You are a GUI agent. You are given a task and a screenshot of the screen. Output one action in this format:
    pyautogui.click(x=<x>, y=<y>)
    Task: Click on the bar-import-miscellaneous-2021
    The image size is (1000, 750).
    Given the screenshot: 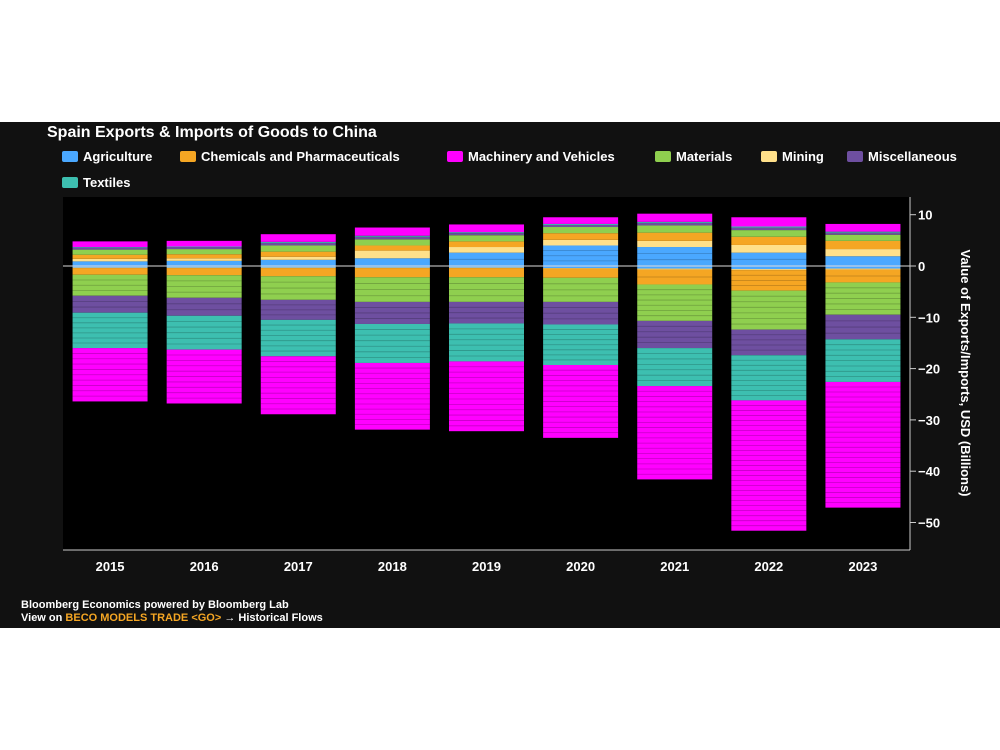 What is the action you would take?
    pyautogui.click(x=675, y=334)
    